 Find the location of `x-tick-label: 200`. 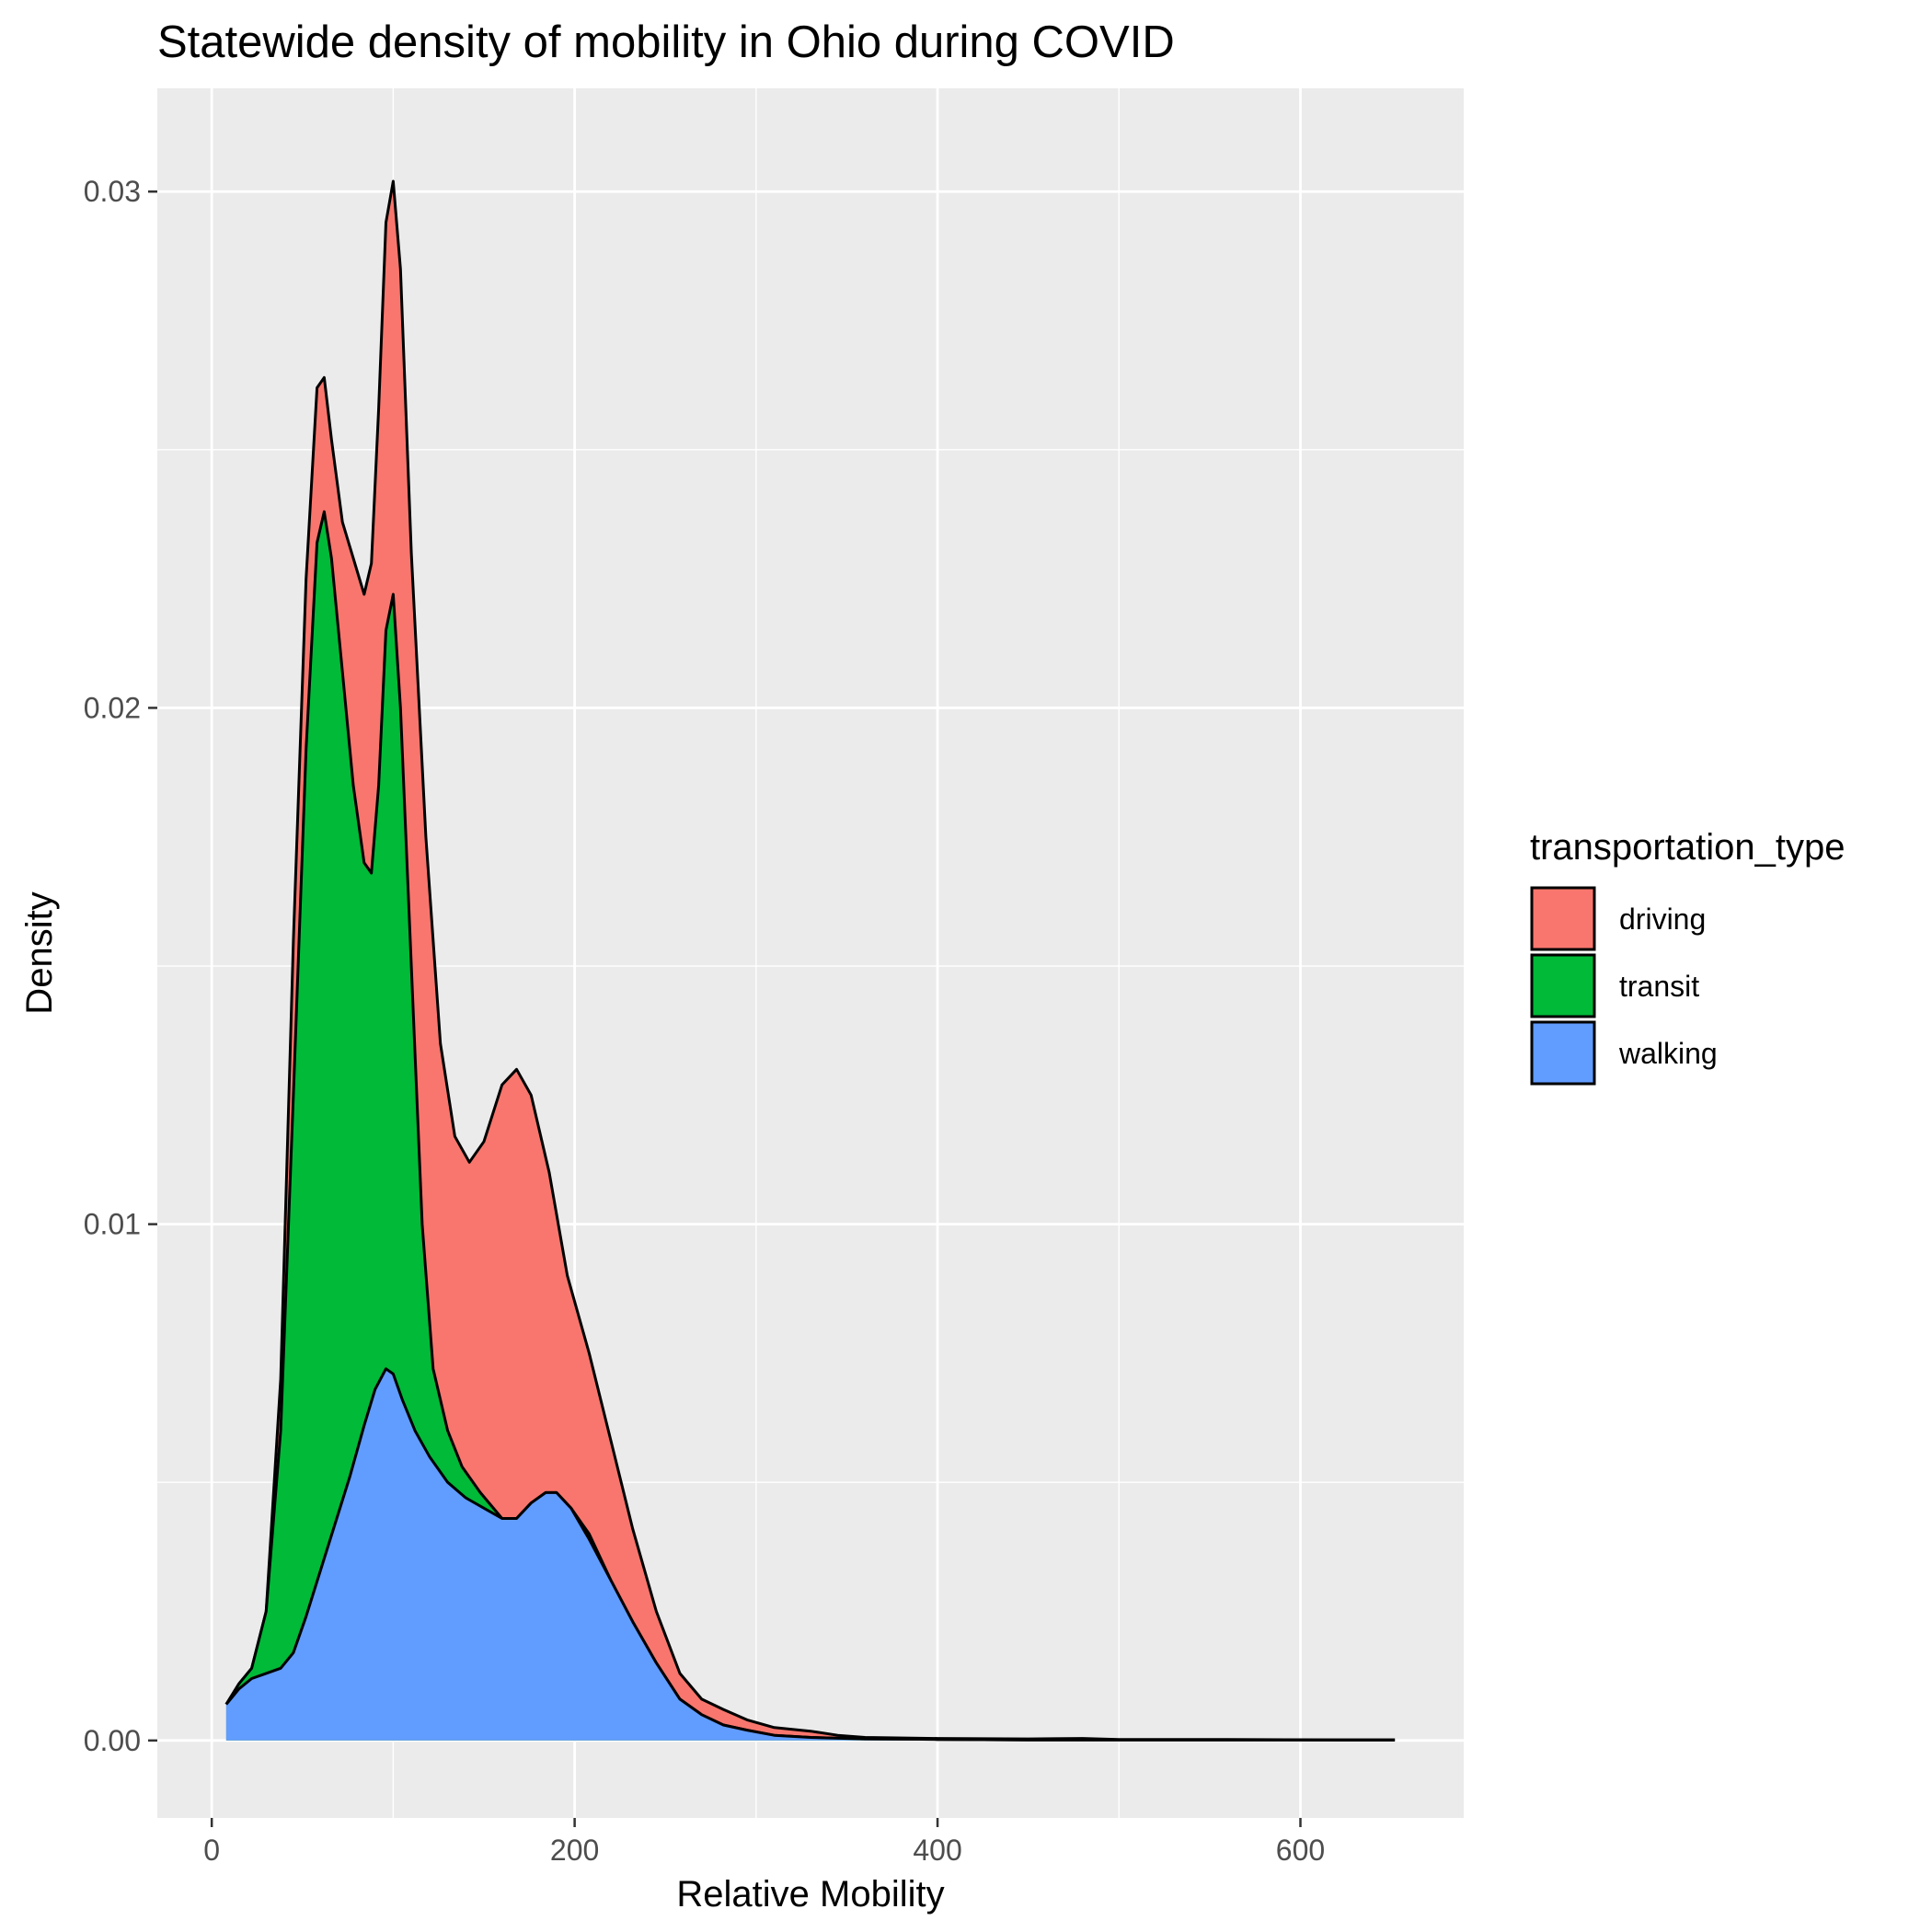

x-tick-label: 200 is located at coordinates (574, 1850).